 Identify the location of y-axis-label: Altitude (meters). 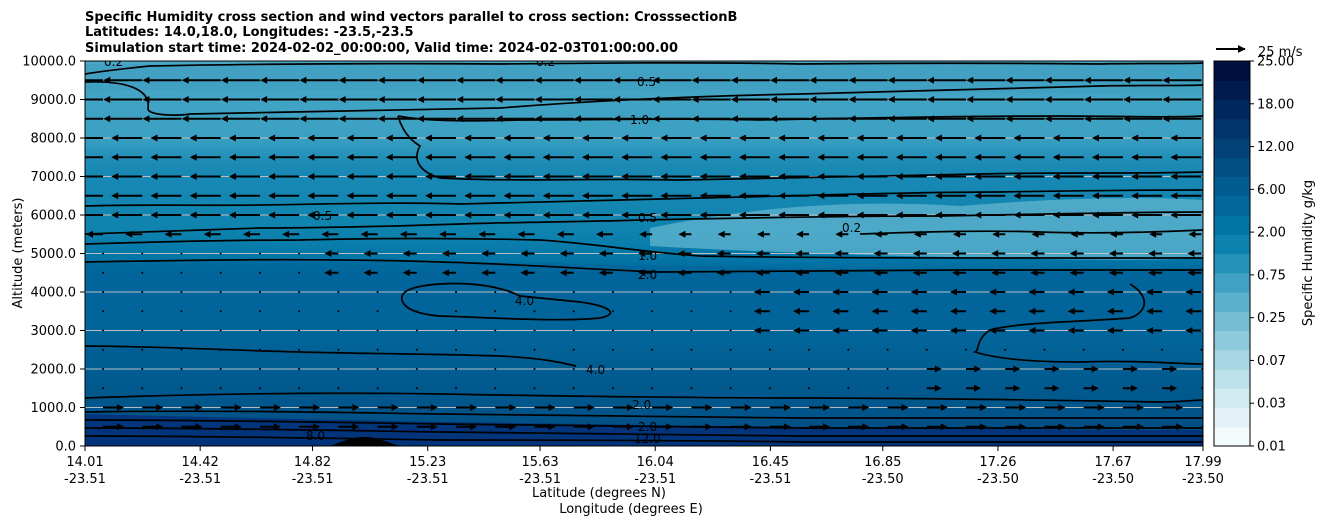
(18, 253).